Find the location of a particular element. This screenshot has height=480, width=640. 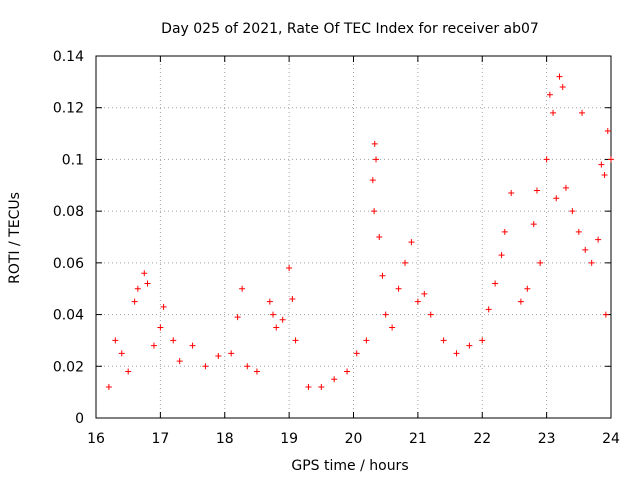

x-tick-label: 17 is located at coordinates (160, 439).